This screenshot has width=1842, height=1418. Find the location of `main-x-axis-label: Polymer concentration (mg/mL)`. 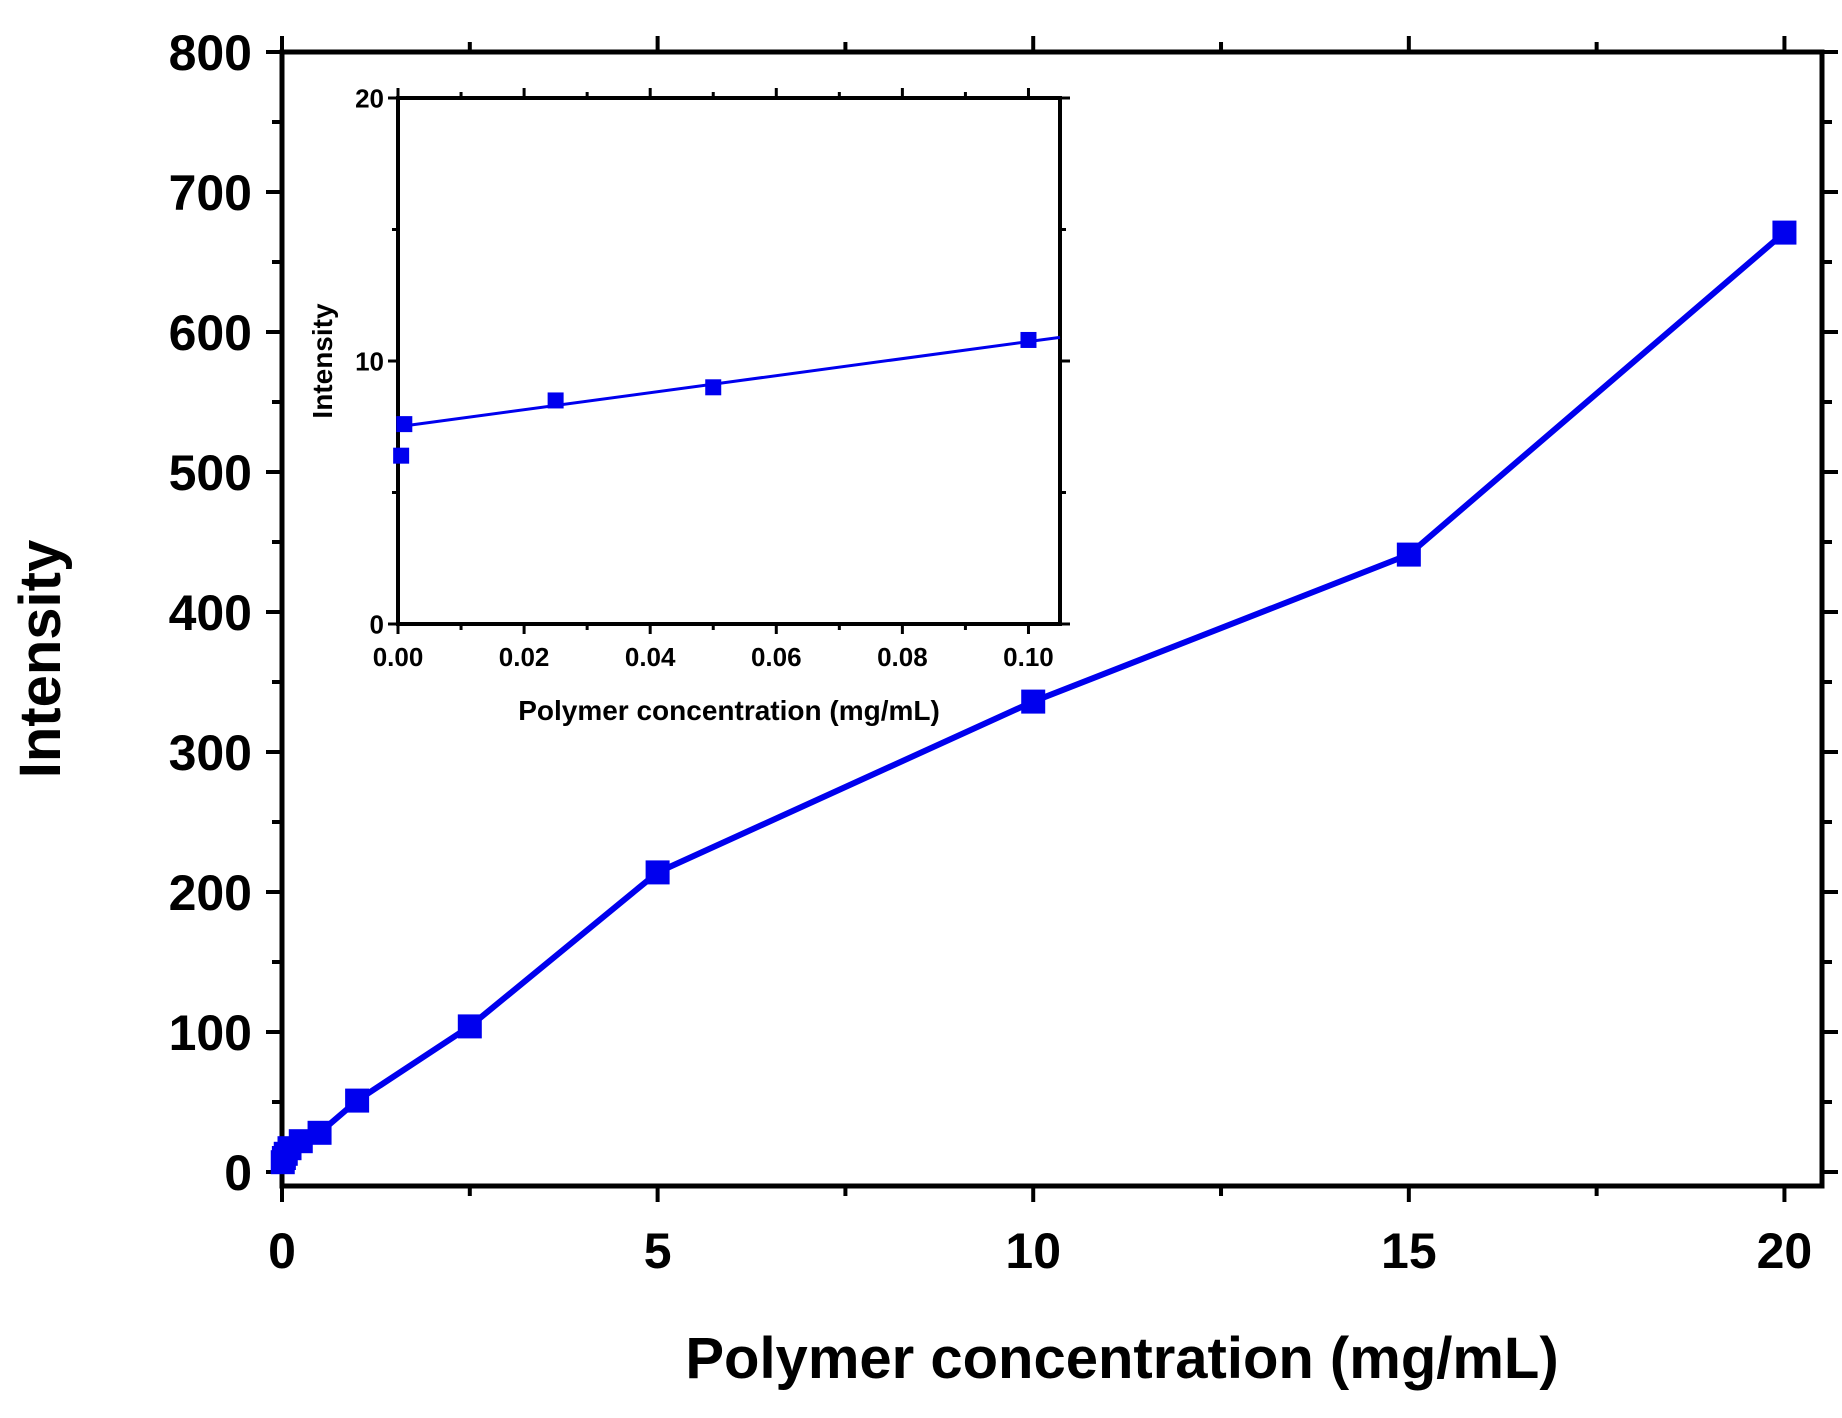

main-x-axis-label: Polymer concentration (mg/mL) is located at coordinates (1121, 1358).